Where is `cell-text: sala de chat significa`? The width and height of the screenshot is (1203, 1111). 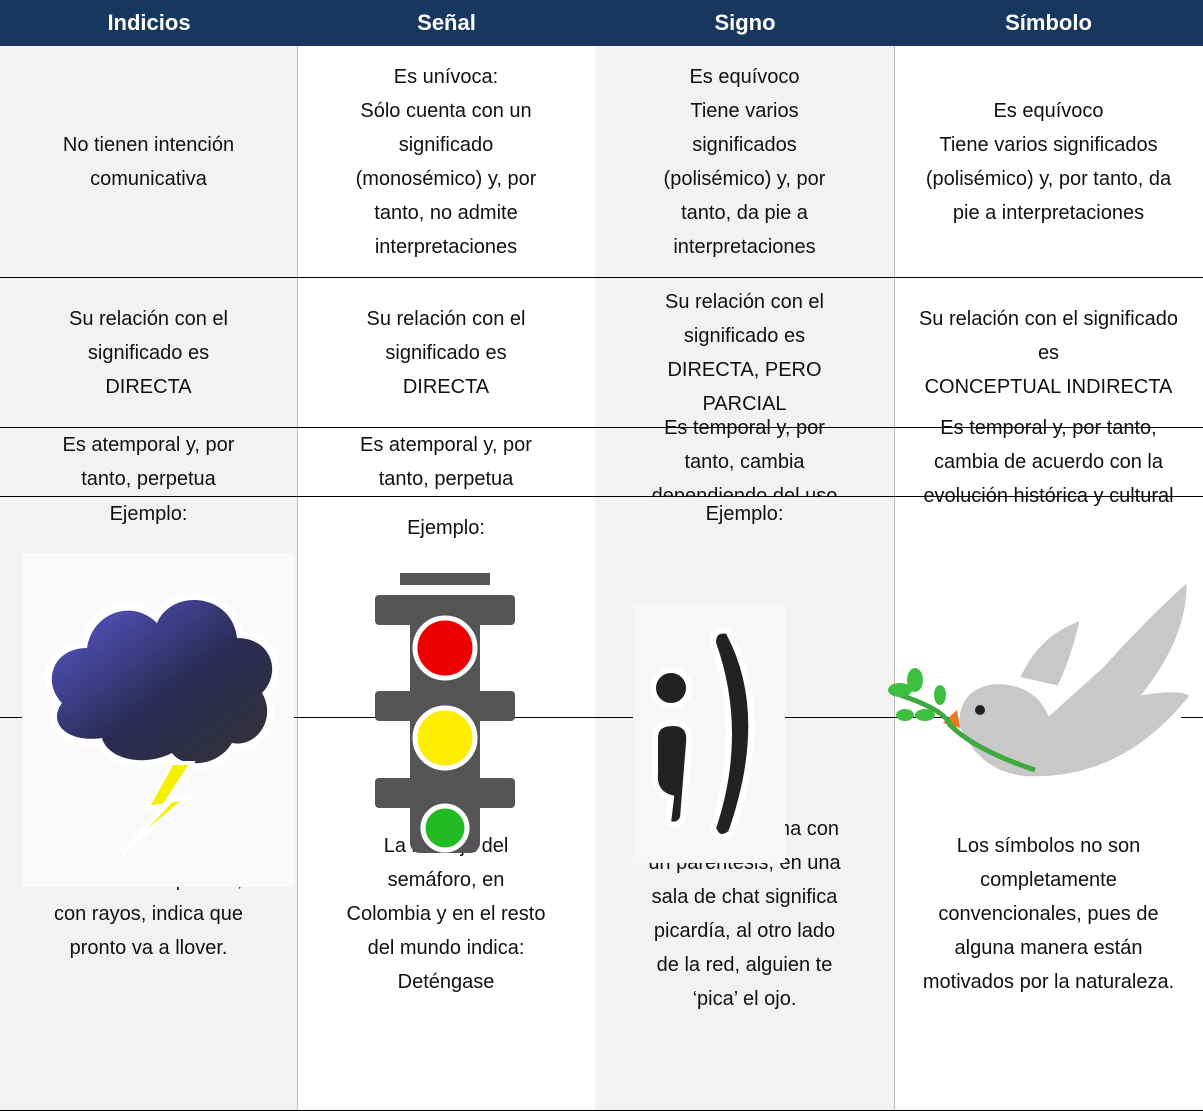
cell-text: sala de chat significa is located at coordinates (744, 897).